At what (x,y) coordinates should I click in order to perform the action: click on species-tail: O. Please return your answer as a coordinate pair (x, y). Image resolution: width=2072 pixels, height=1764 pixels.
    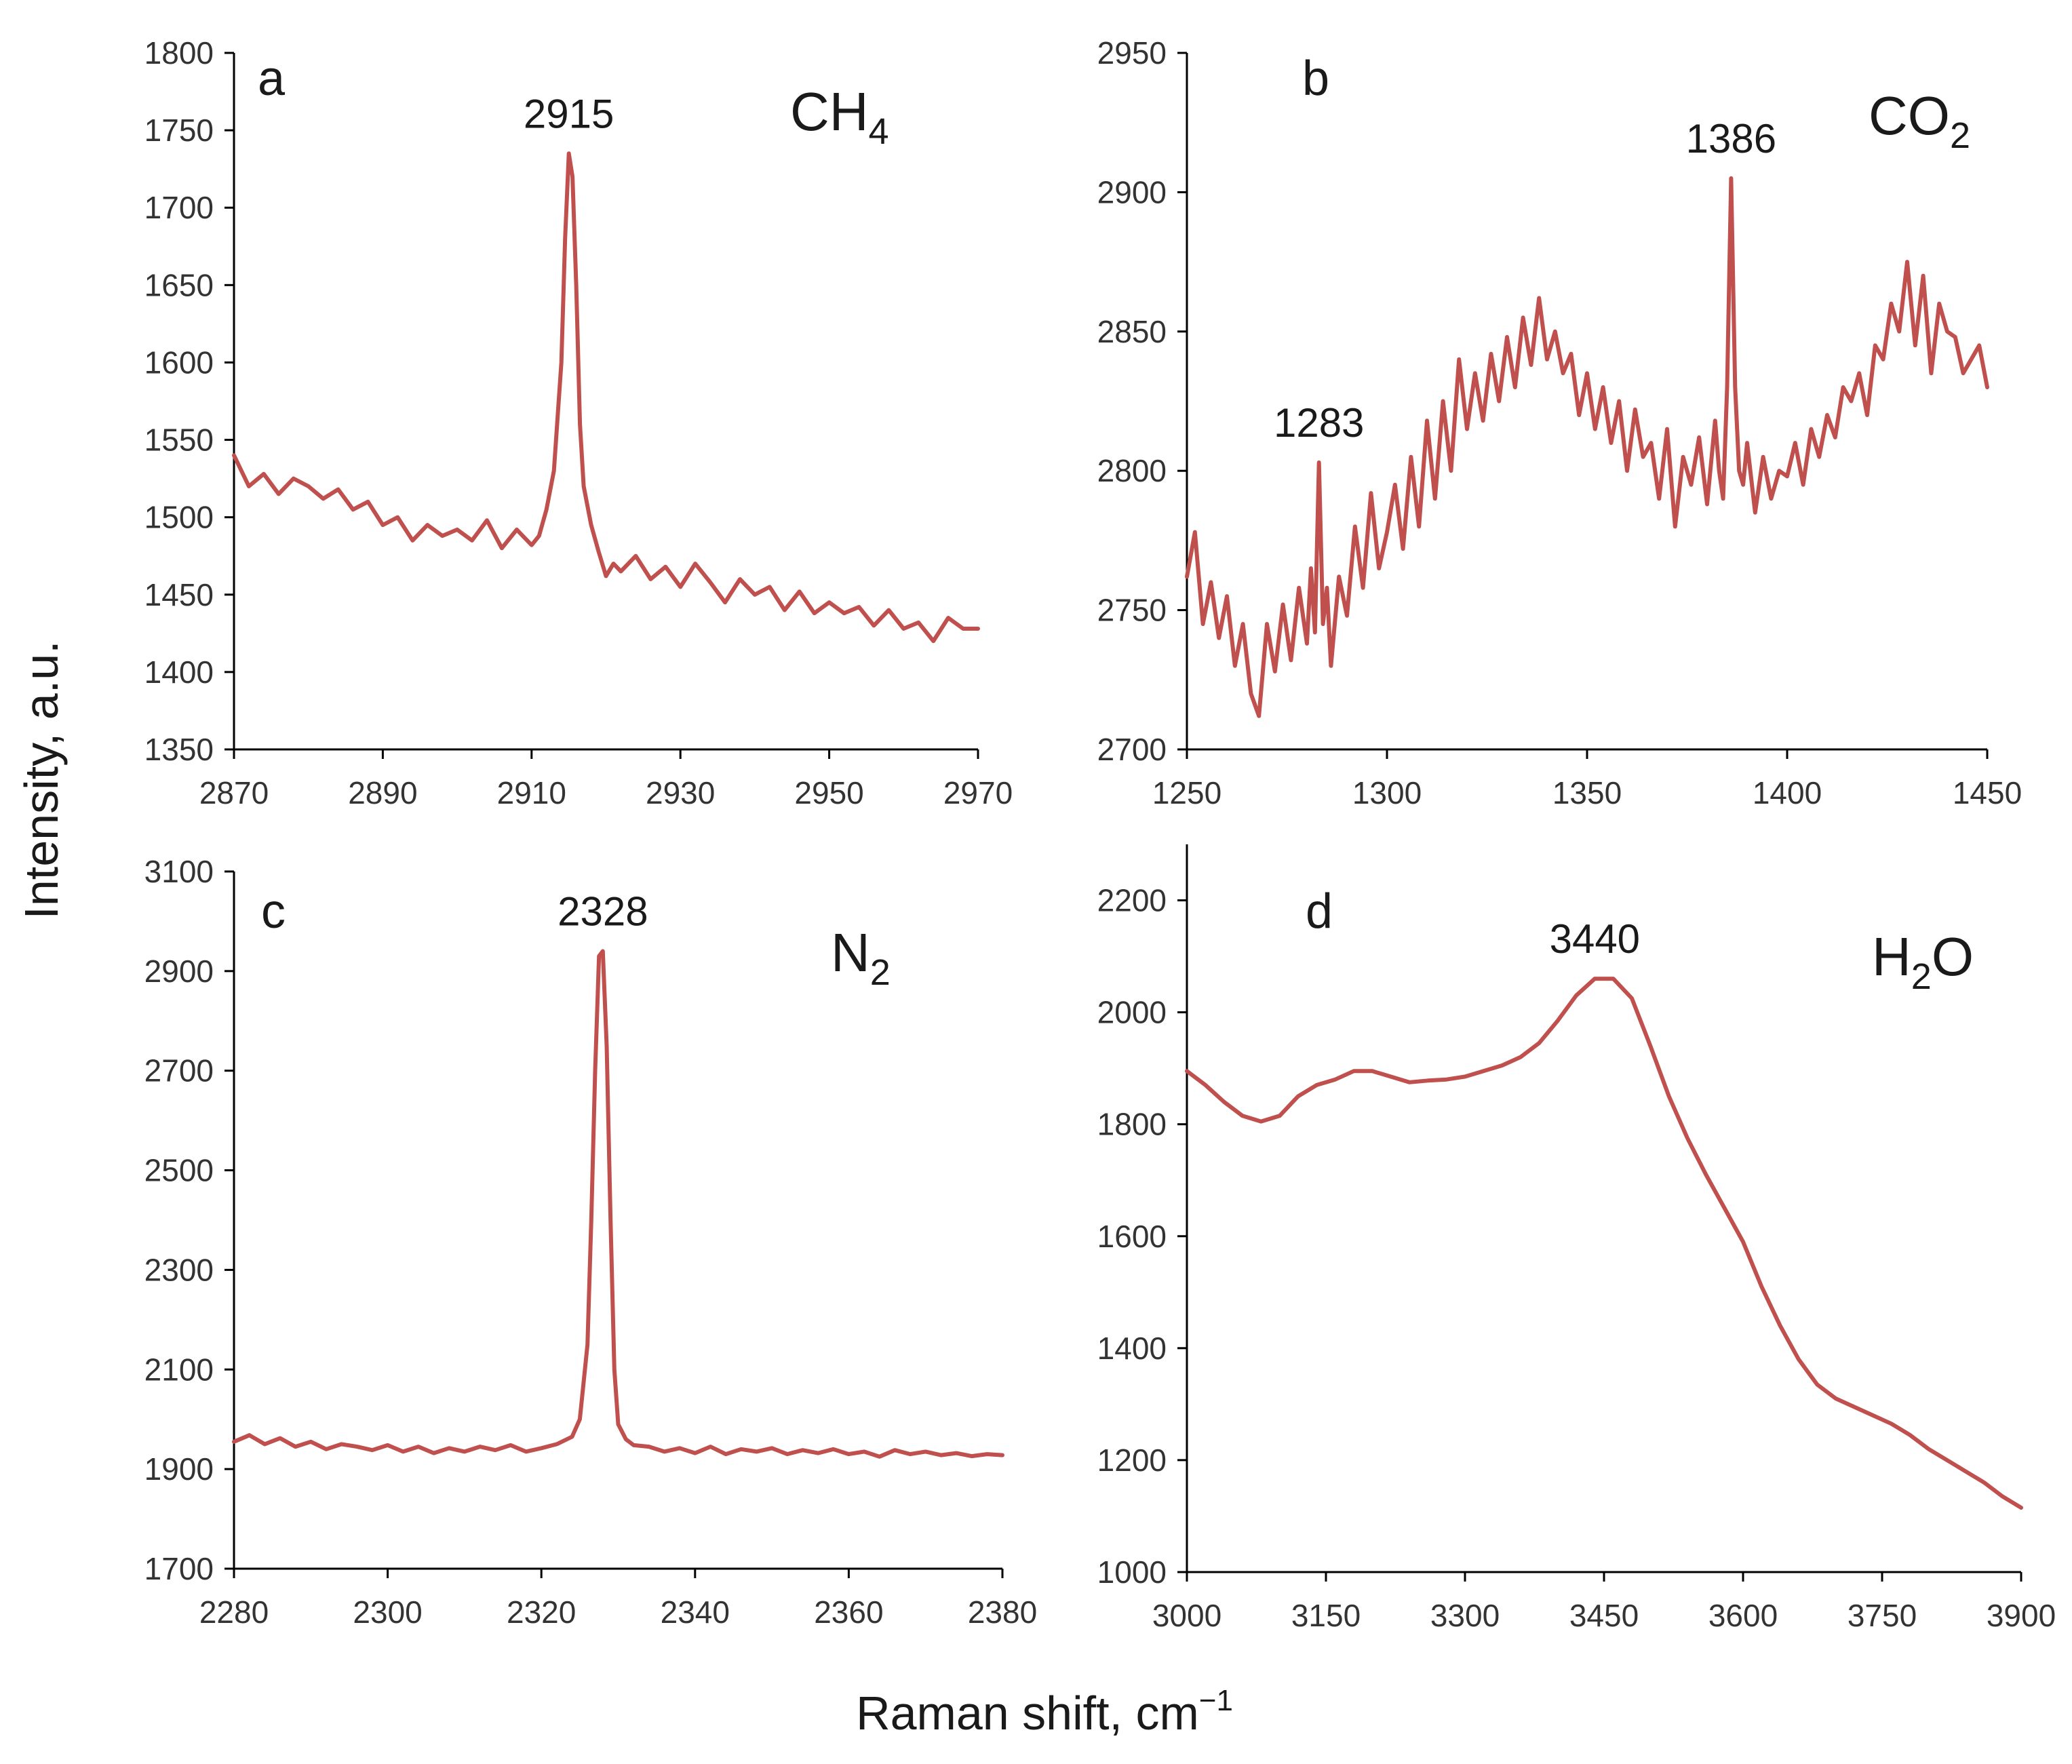
    Looking at the image, I should click on (1953, 956).